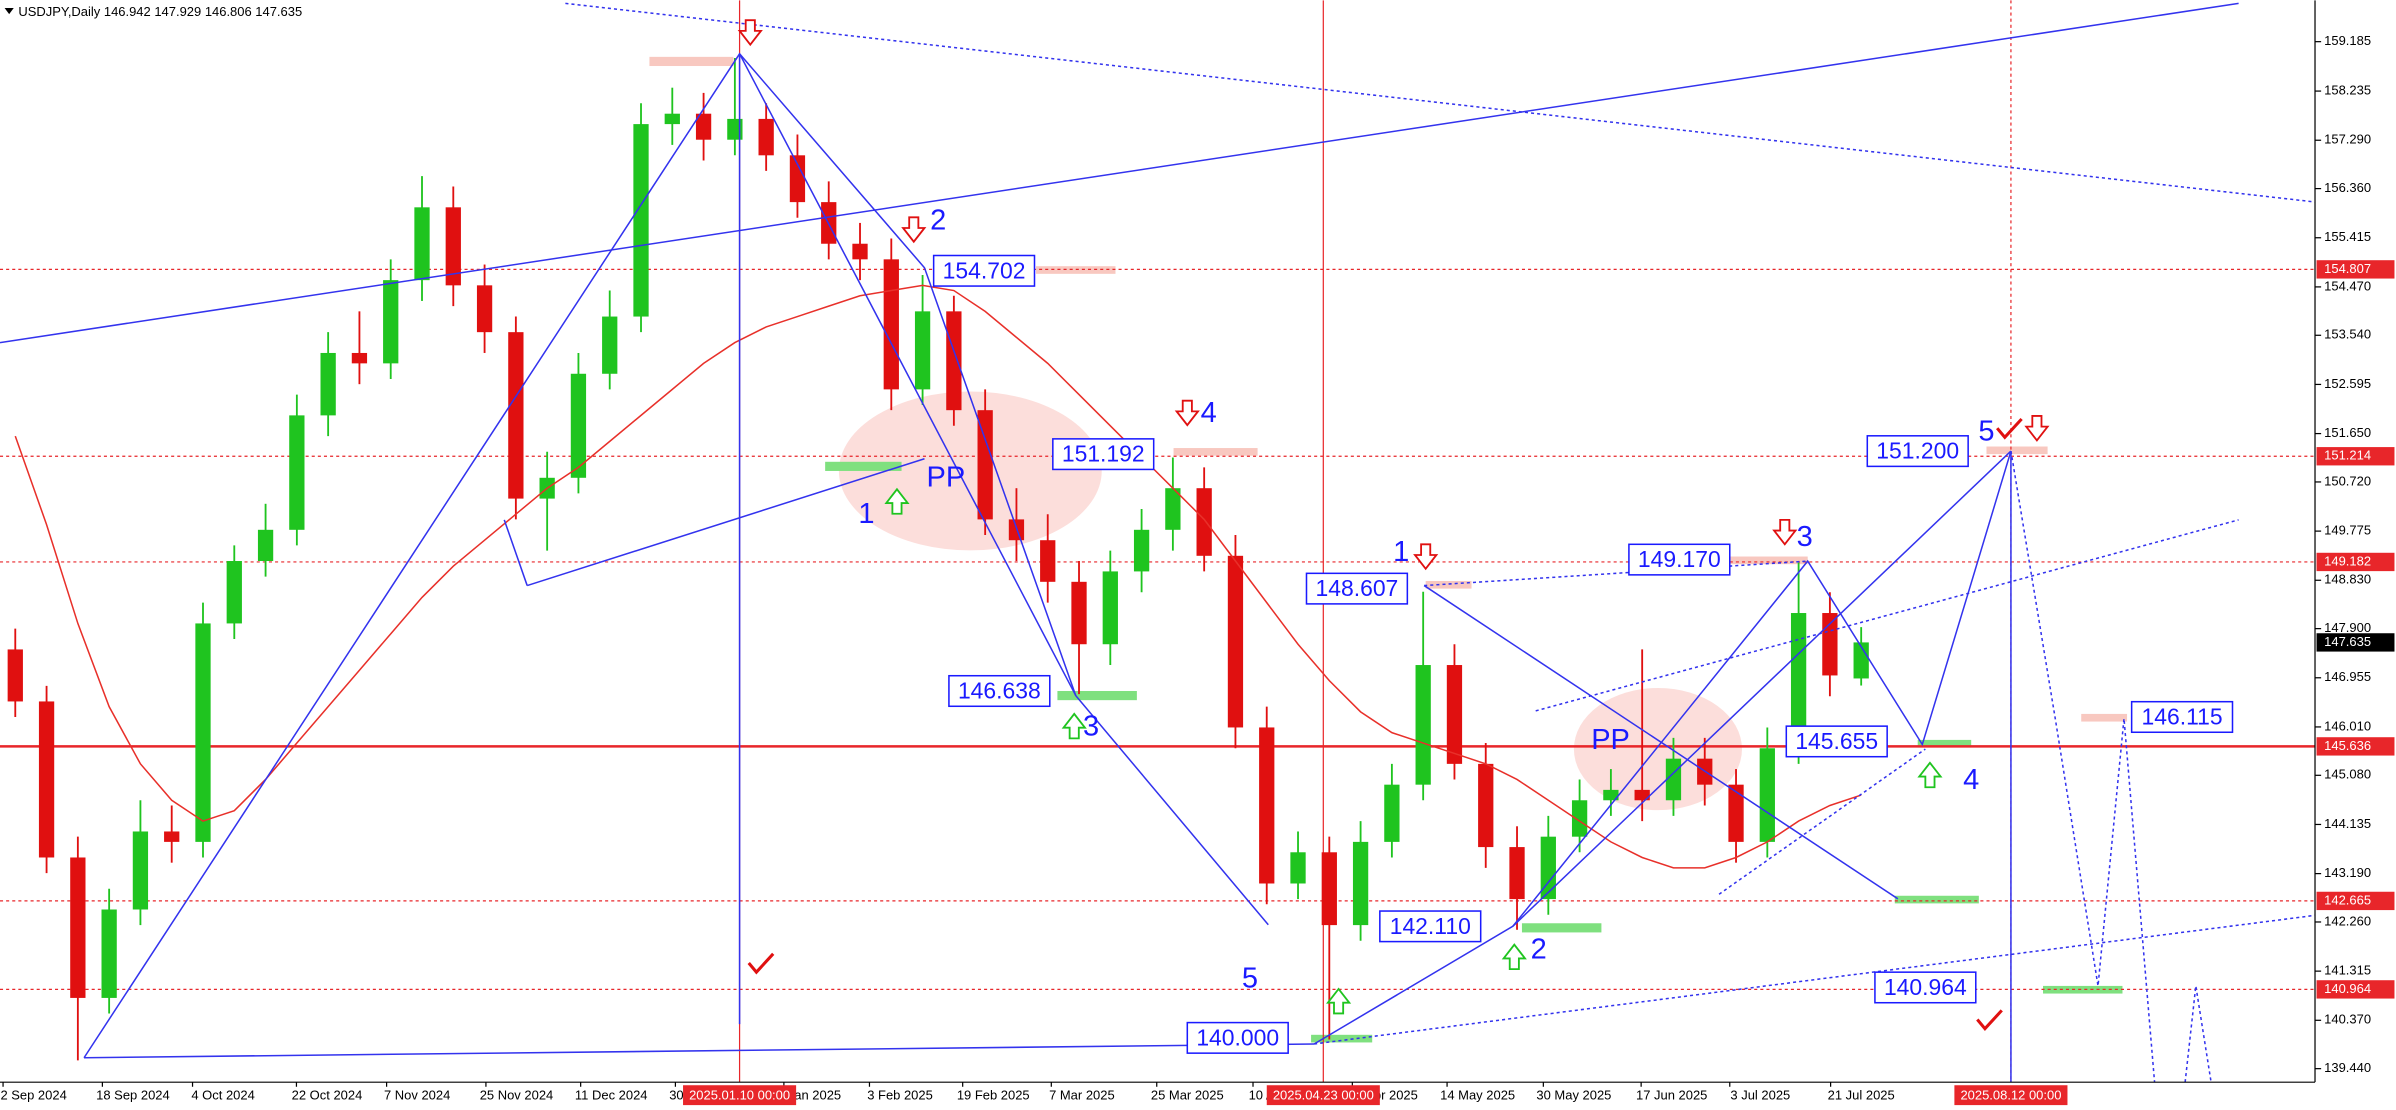 The height and width of the screenshot is (1110, 2396). What do you see at coordinates (1091, 726) in the screenshot?
I see `wave-label: 3` at bounding box center [1091, 726].